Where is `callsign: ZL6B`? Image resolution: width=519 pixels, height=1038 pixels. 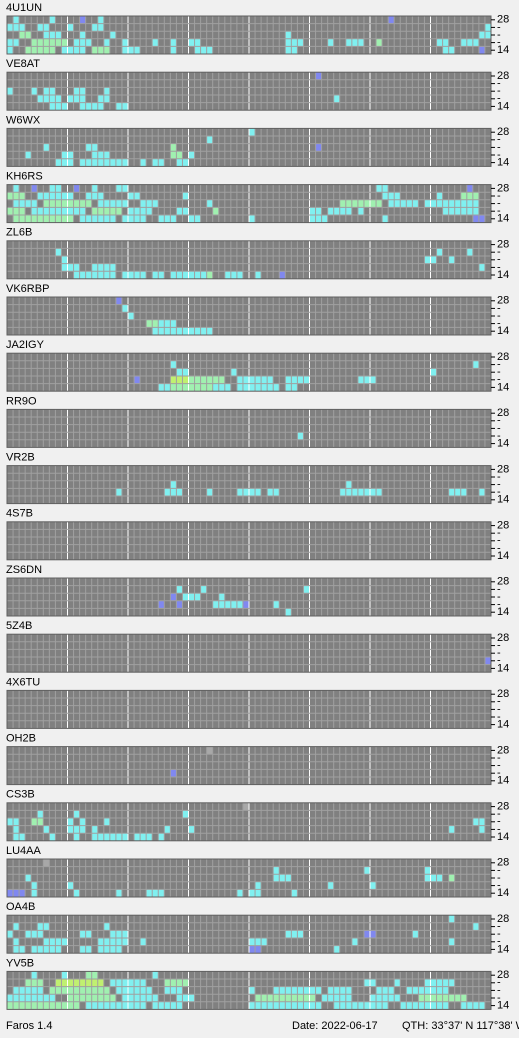
callsign: ZL6B is located at coordinates (19, 233).